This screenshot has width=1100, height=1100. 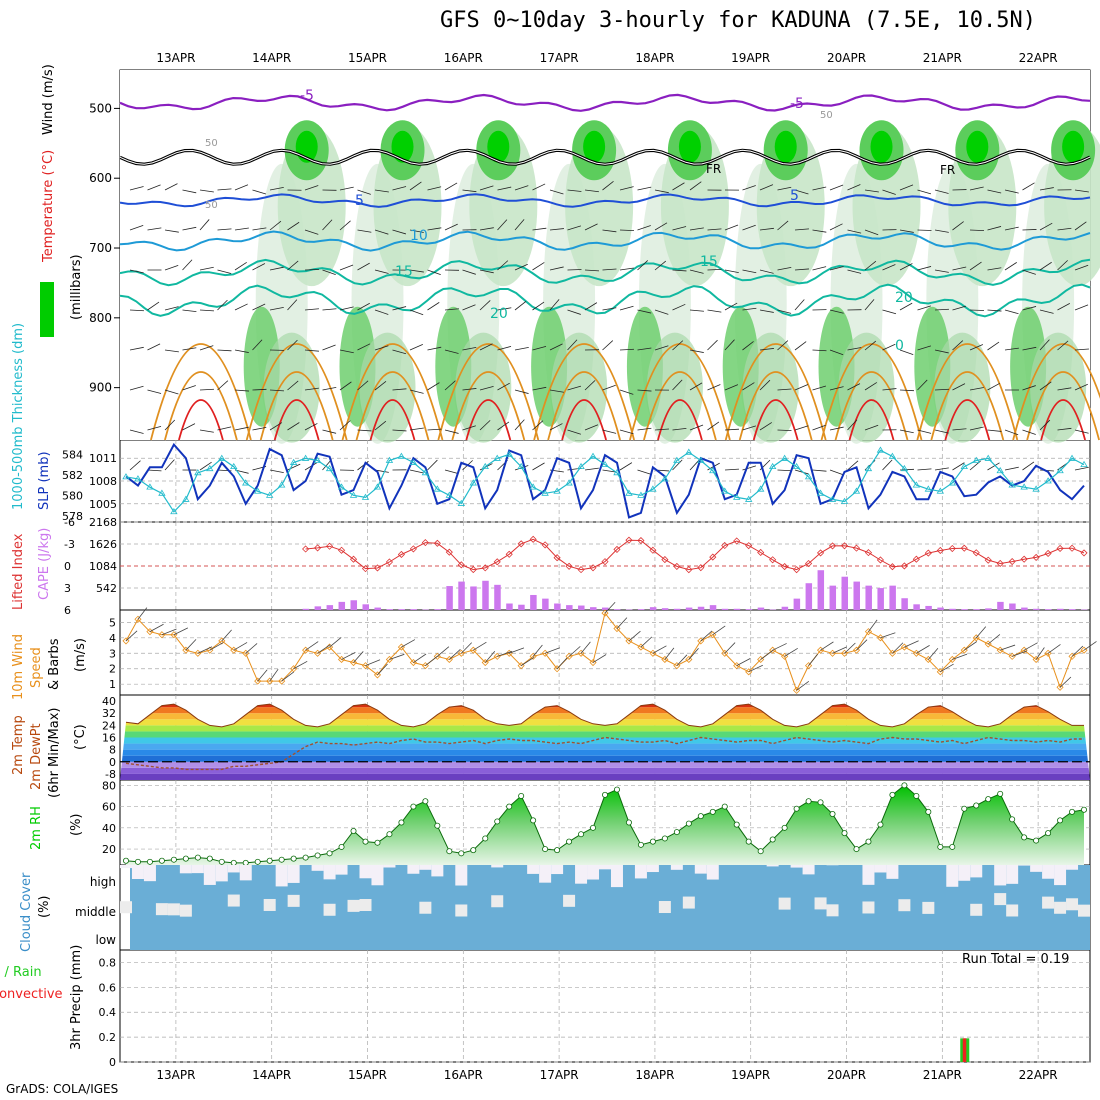 What do you see at coordinates (367, 1075) in the screenshot?
I see `date-label-bottom: 15APR` at bounding box center [367, 1075].